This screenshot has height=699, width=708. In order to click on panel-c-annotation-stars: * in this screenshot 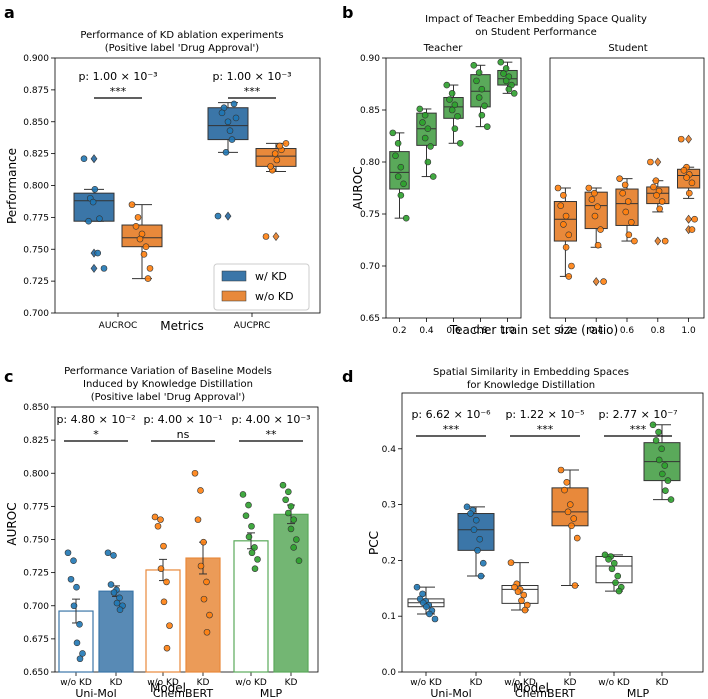, I will do `click(96, 434)`.